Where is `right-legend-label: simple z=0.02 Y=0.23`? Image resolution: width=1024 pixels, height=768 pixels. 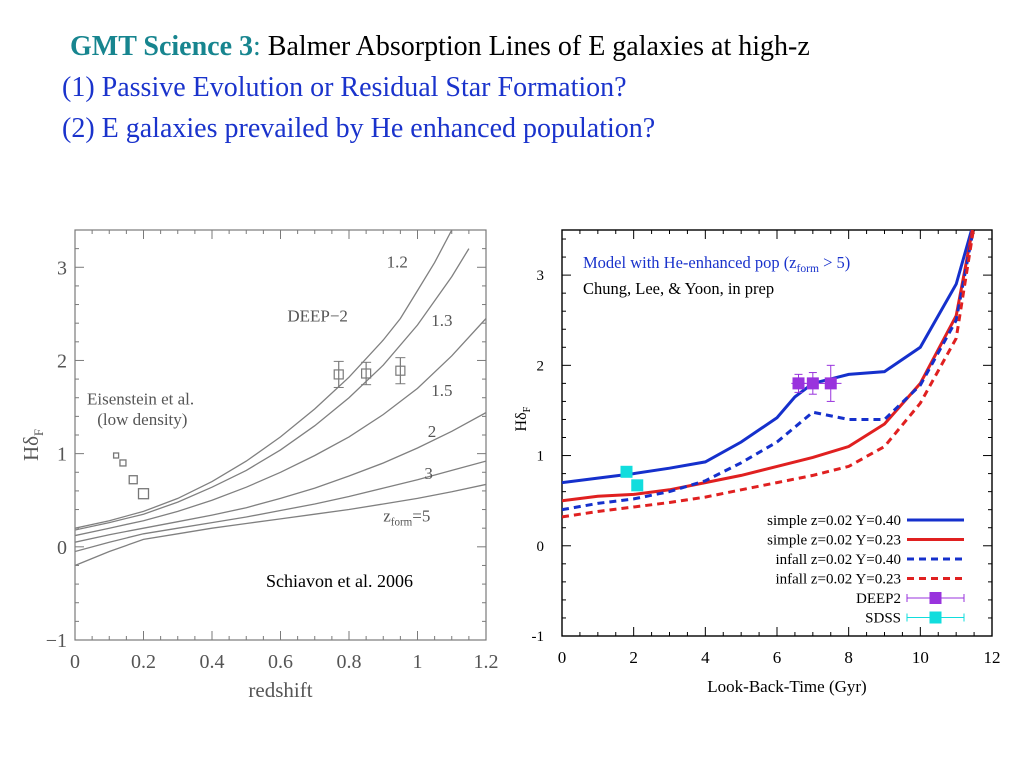 right-legend-label: simple z=0.02 Y=0.23 is located at coordinates (834, 541).